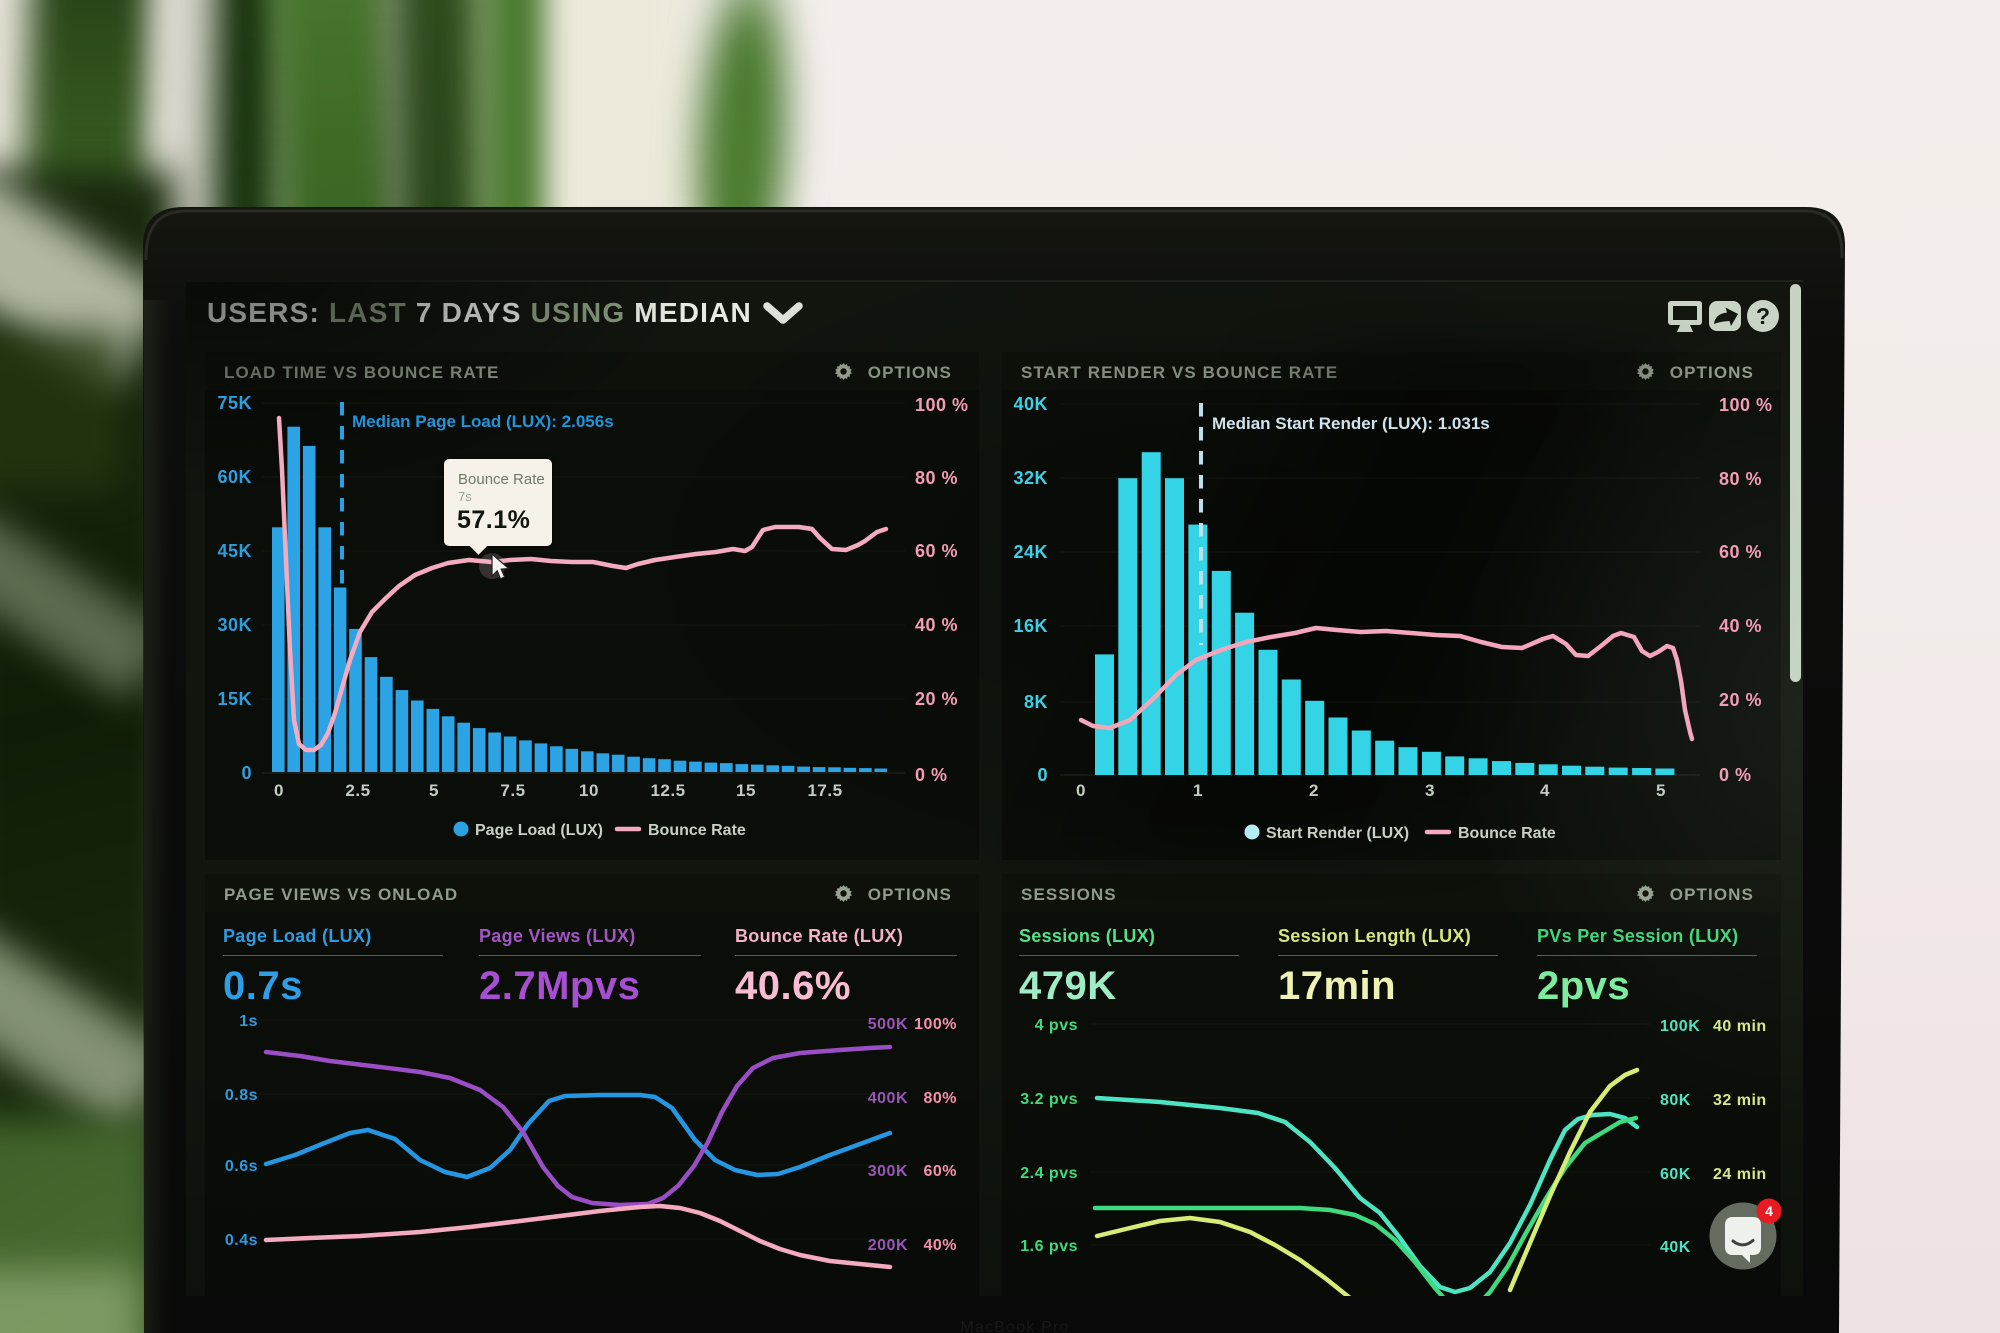 This screenshot has height=1333, width=2000. What do you see at coordinates (667, 790) in the screenshot?
I see `svg-text: 12.5` at bounding box center [667, 790].